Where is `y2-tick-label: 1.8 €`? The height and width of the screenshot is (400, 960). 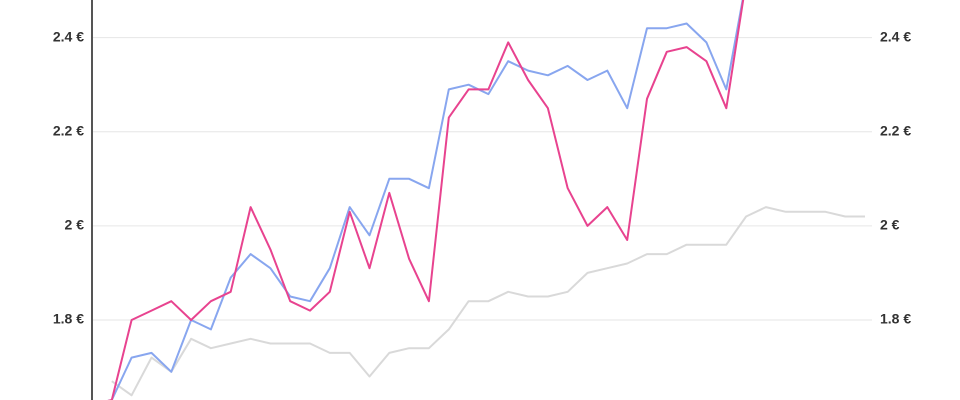
y2-tick-label: 1.8 € is located at coordinates (895, 319).